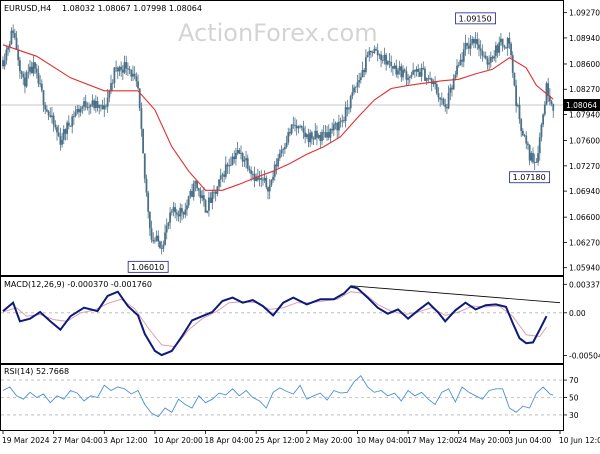 The height and width of the screenshot is (454, 600). I want to click on price-axis-label: 1.06270, so click(584, 242).